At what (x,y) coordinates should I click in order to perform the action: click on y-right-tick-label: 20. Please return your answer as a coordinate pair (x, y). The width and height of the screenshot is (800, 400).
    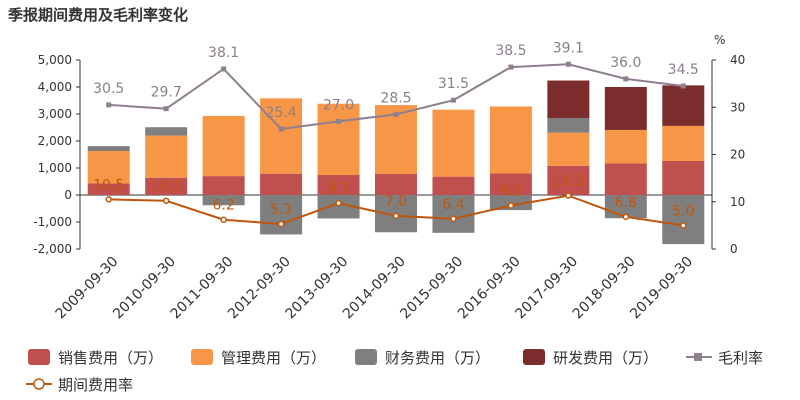
    Looking at the image, I should click on (737, 155).